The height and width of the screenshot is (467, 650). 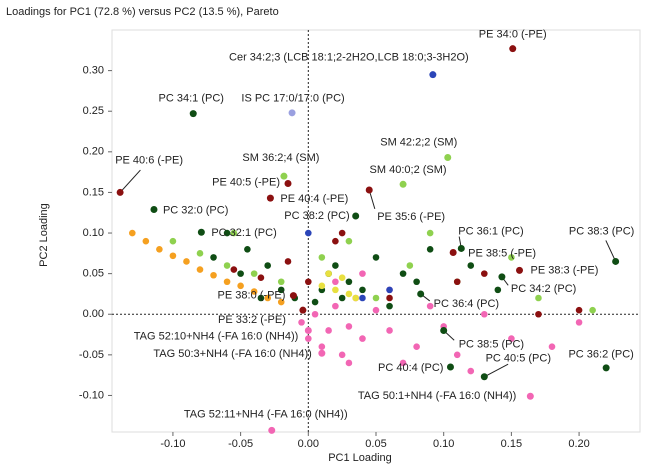 I want to click on point-label: PE 38:3 (-PE), so click(x=565, y=270).